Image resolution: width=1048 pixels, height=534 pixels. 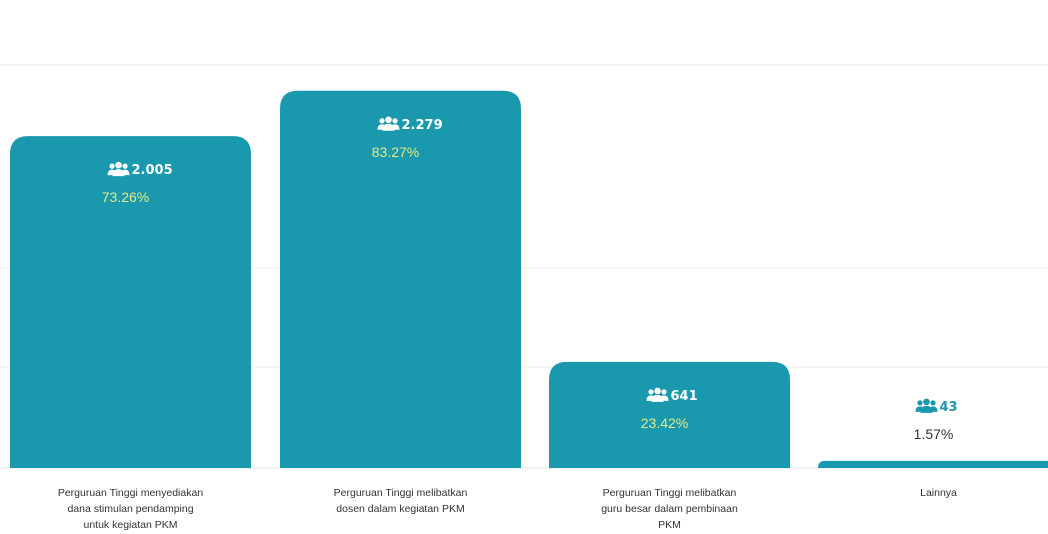 I want to click on count-label: 43, so click(x=949, y=407).